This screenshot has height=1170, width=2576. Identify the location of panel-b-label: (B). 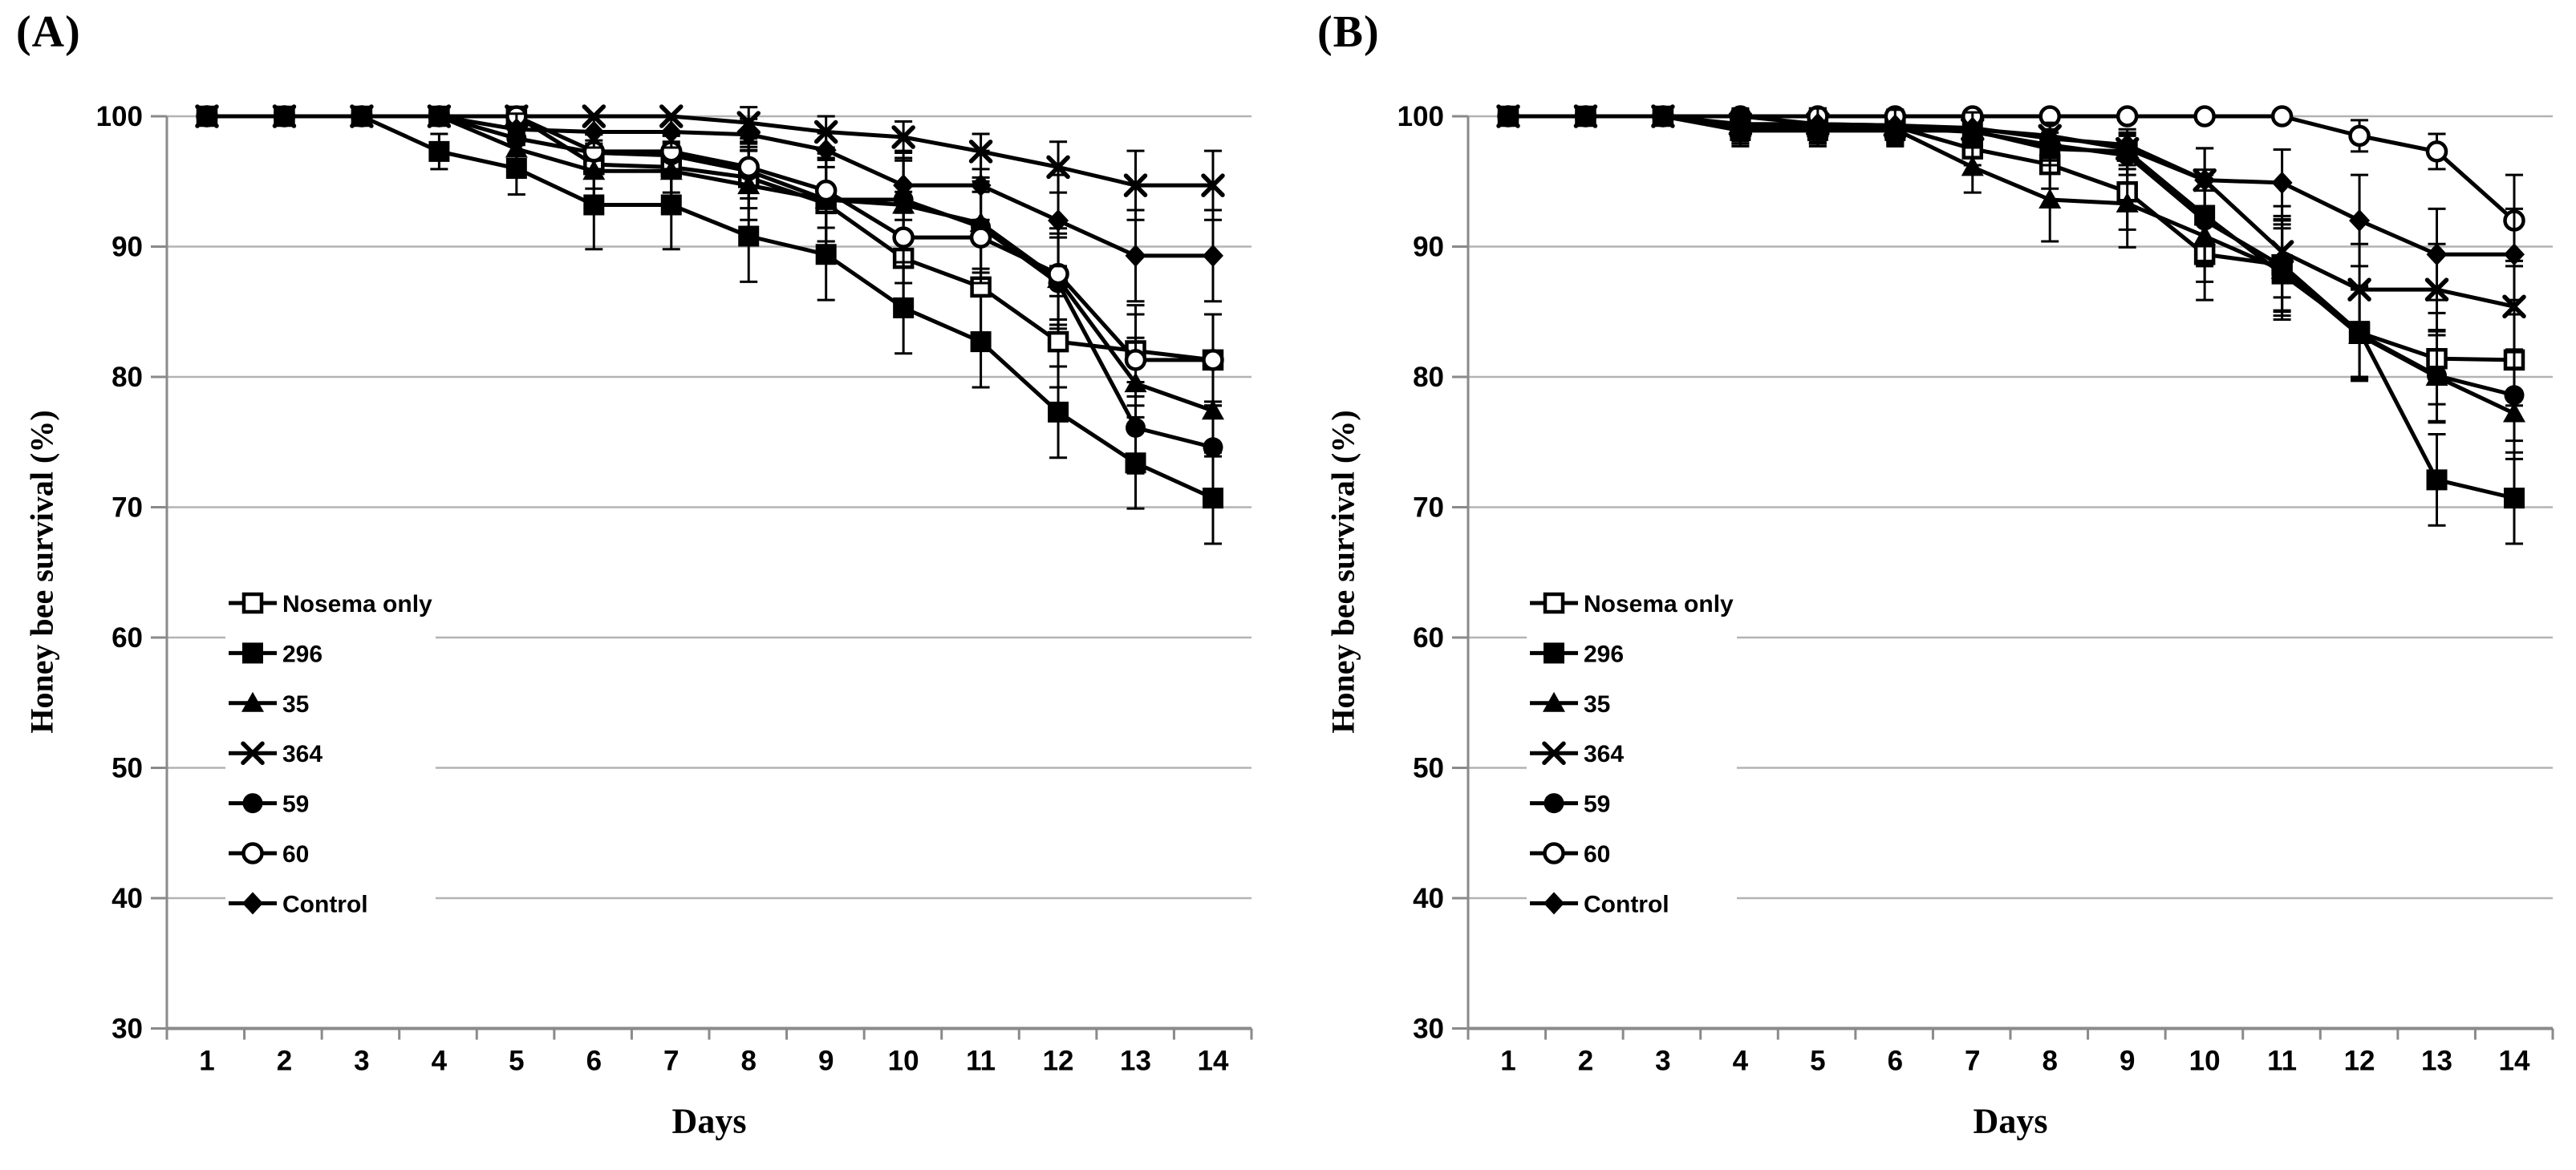
(1348, 32).